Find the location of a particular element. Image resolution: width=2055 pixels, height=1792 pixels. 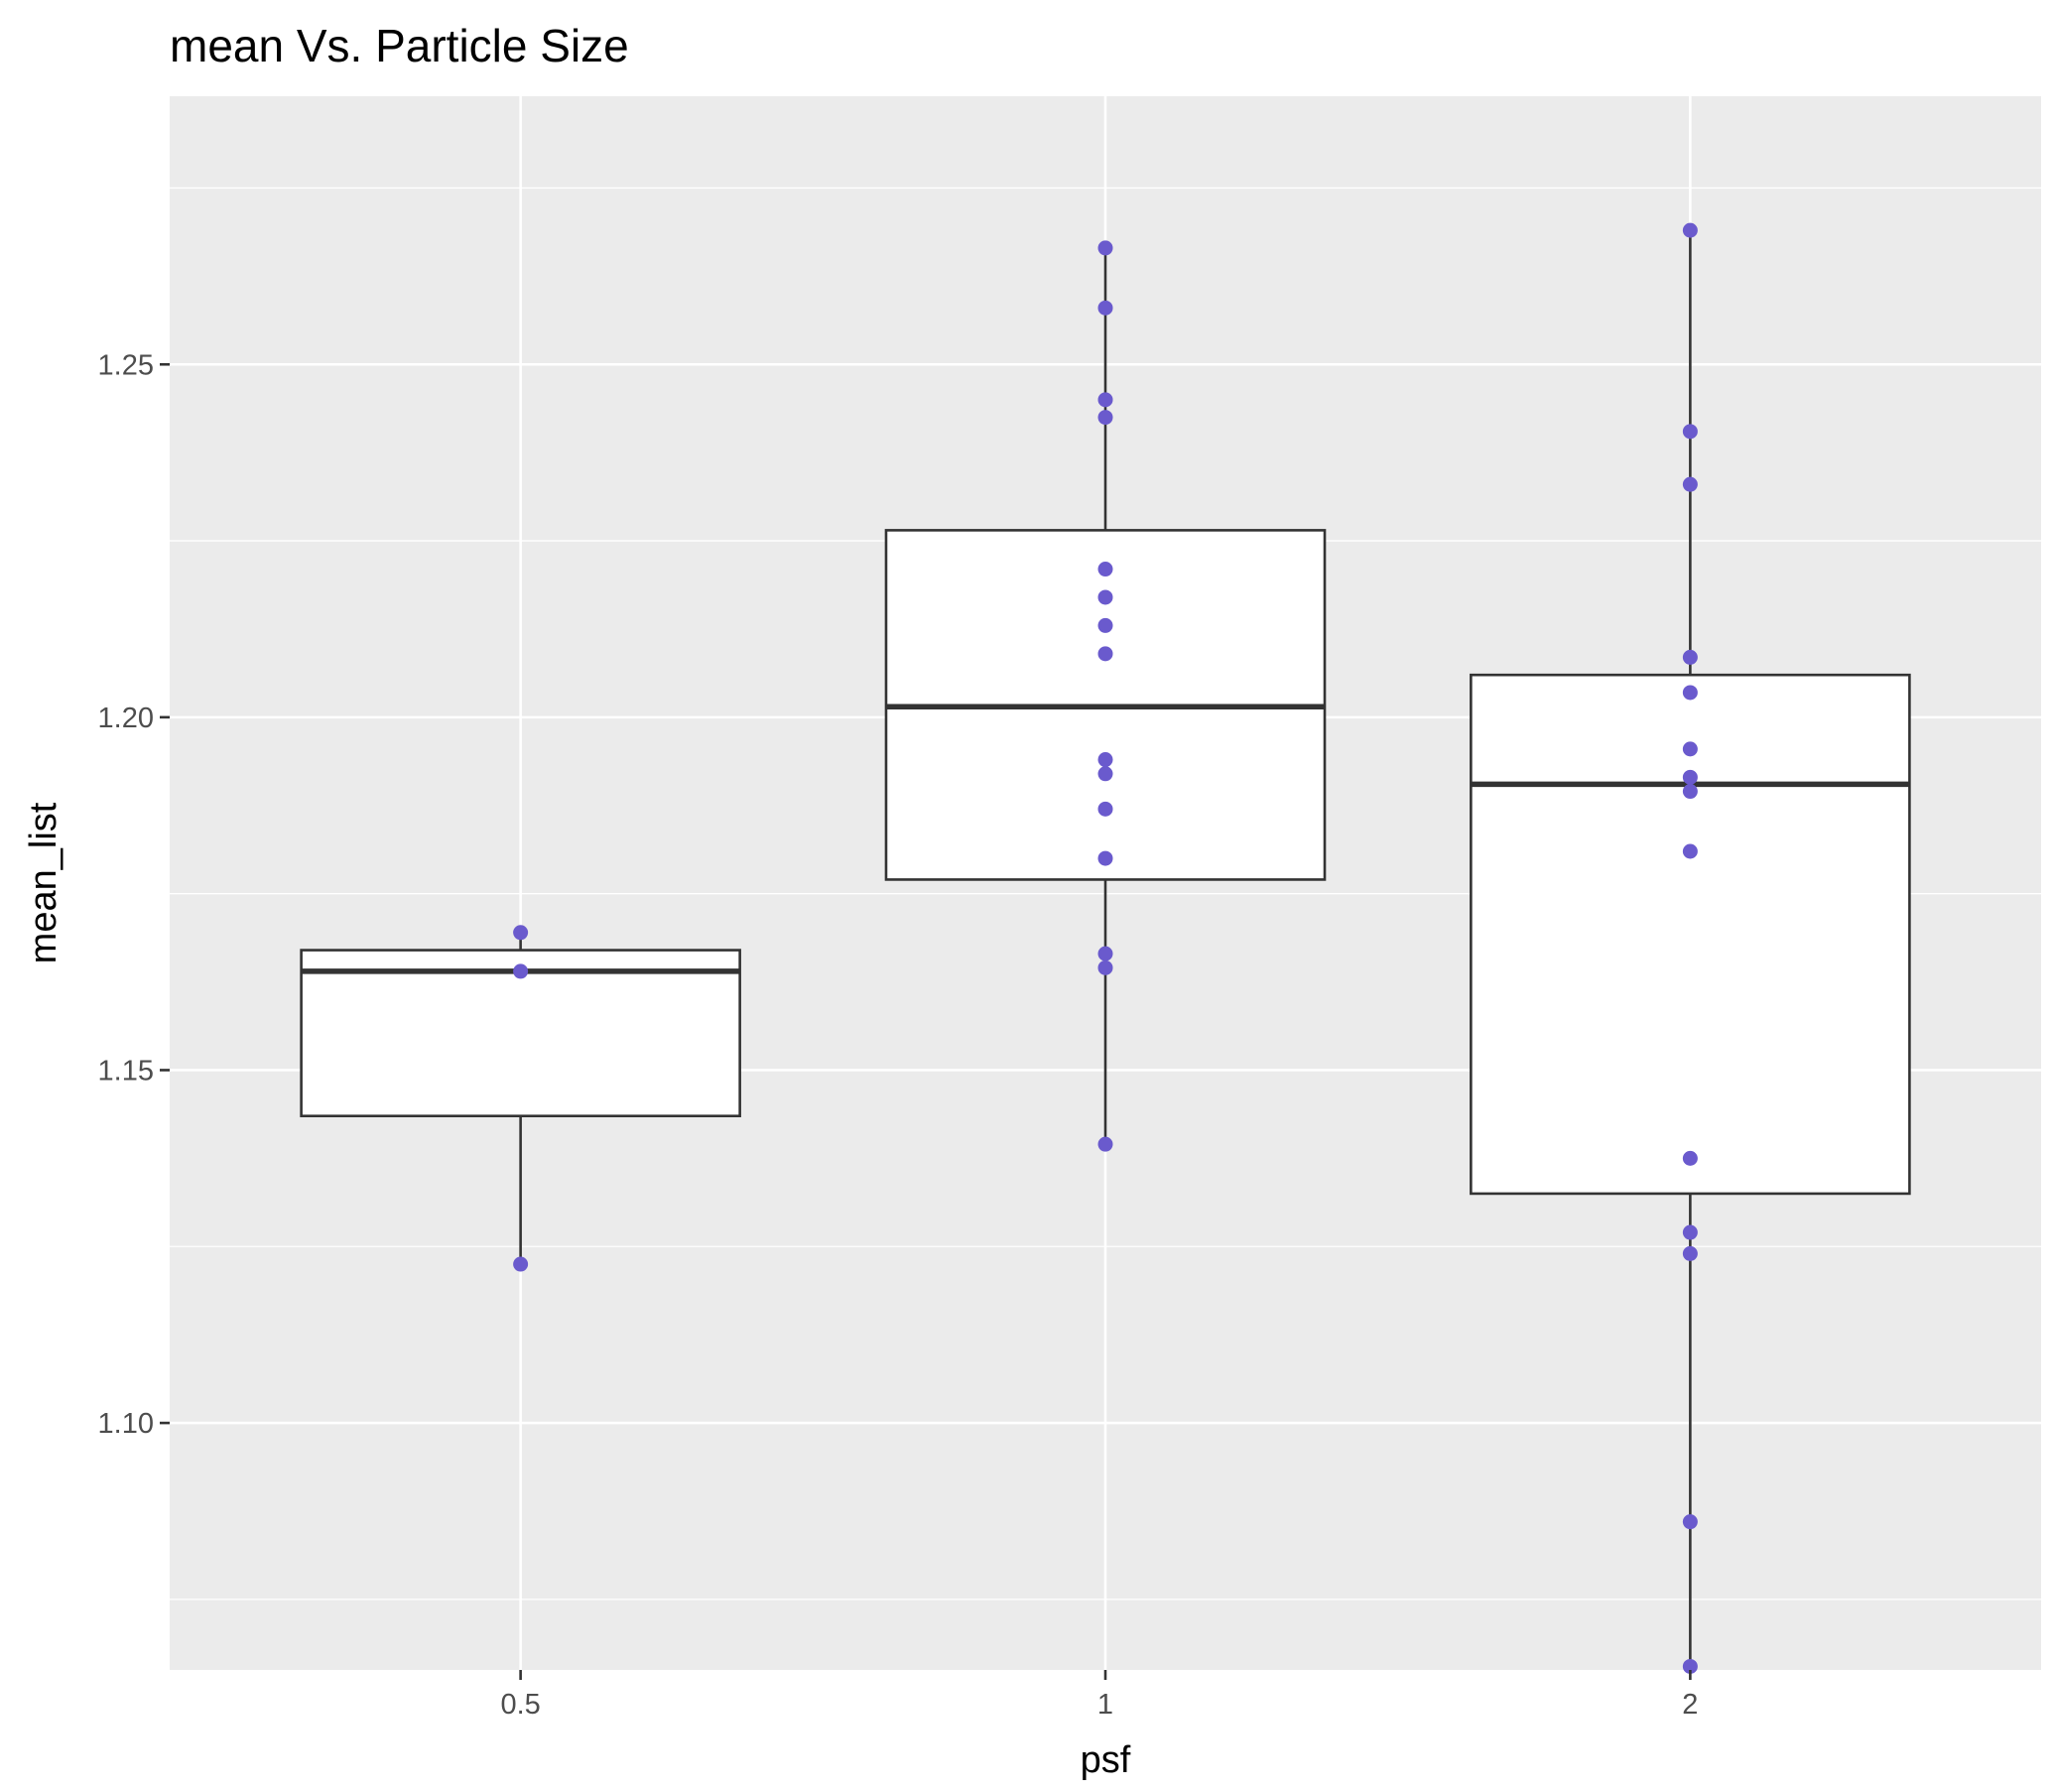

y-axis-title: mean_list is located at coordinates (43, 882).